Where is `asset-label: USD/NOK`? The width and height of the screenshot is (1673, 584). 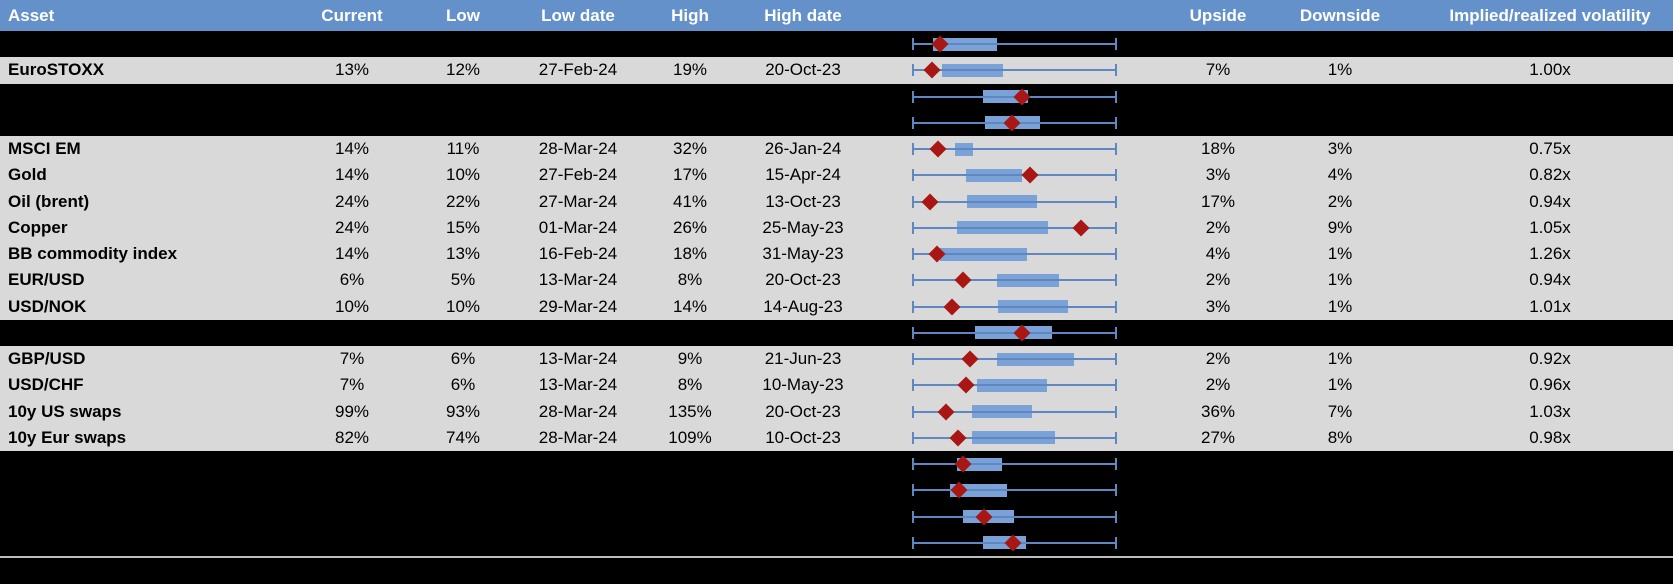
asset-label: USD/NOK is located at coordinates (47, 306).